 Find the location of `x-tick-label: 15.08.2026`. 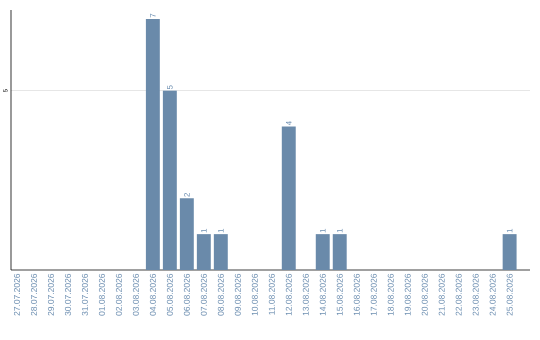

x-tick-label: 15.08.2026 is located at coordinates (339, 295).